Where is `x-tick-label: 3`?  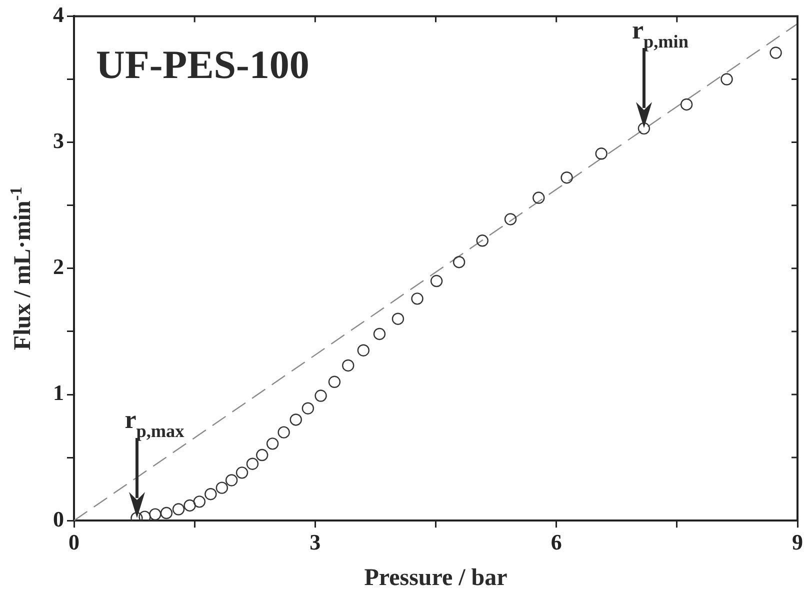
x-tick-label: 3 is located at coordinates (315, 541).